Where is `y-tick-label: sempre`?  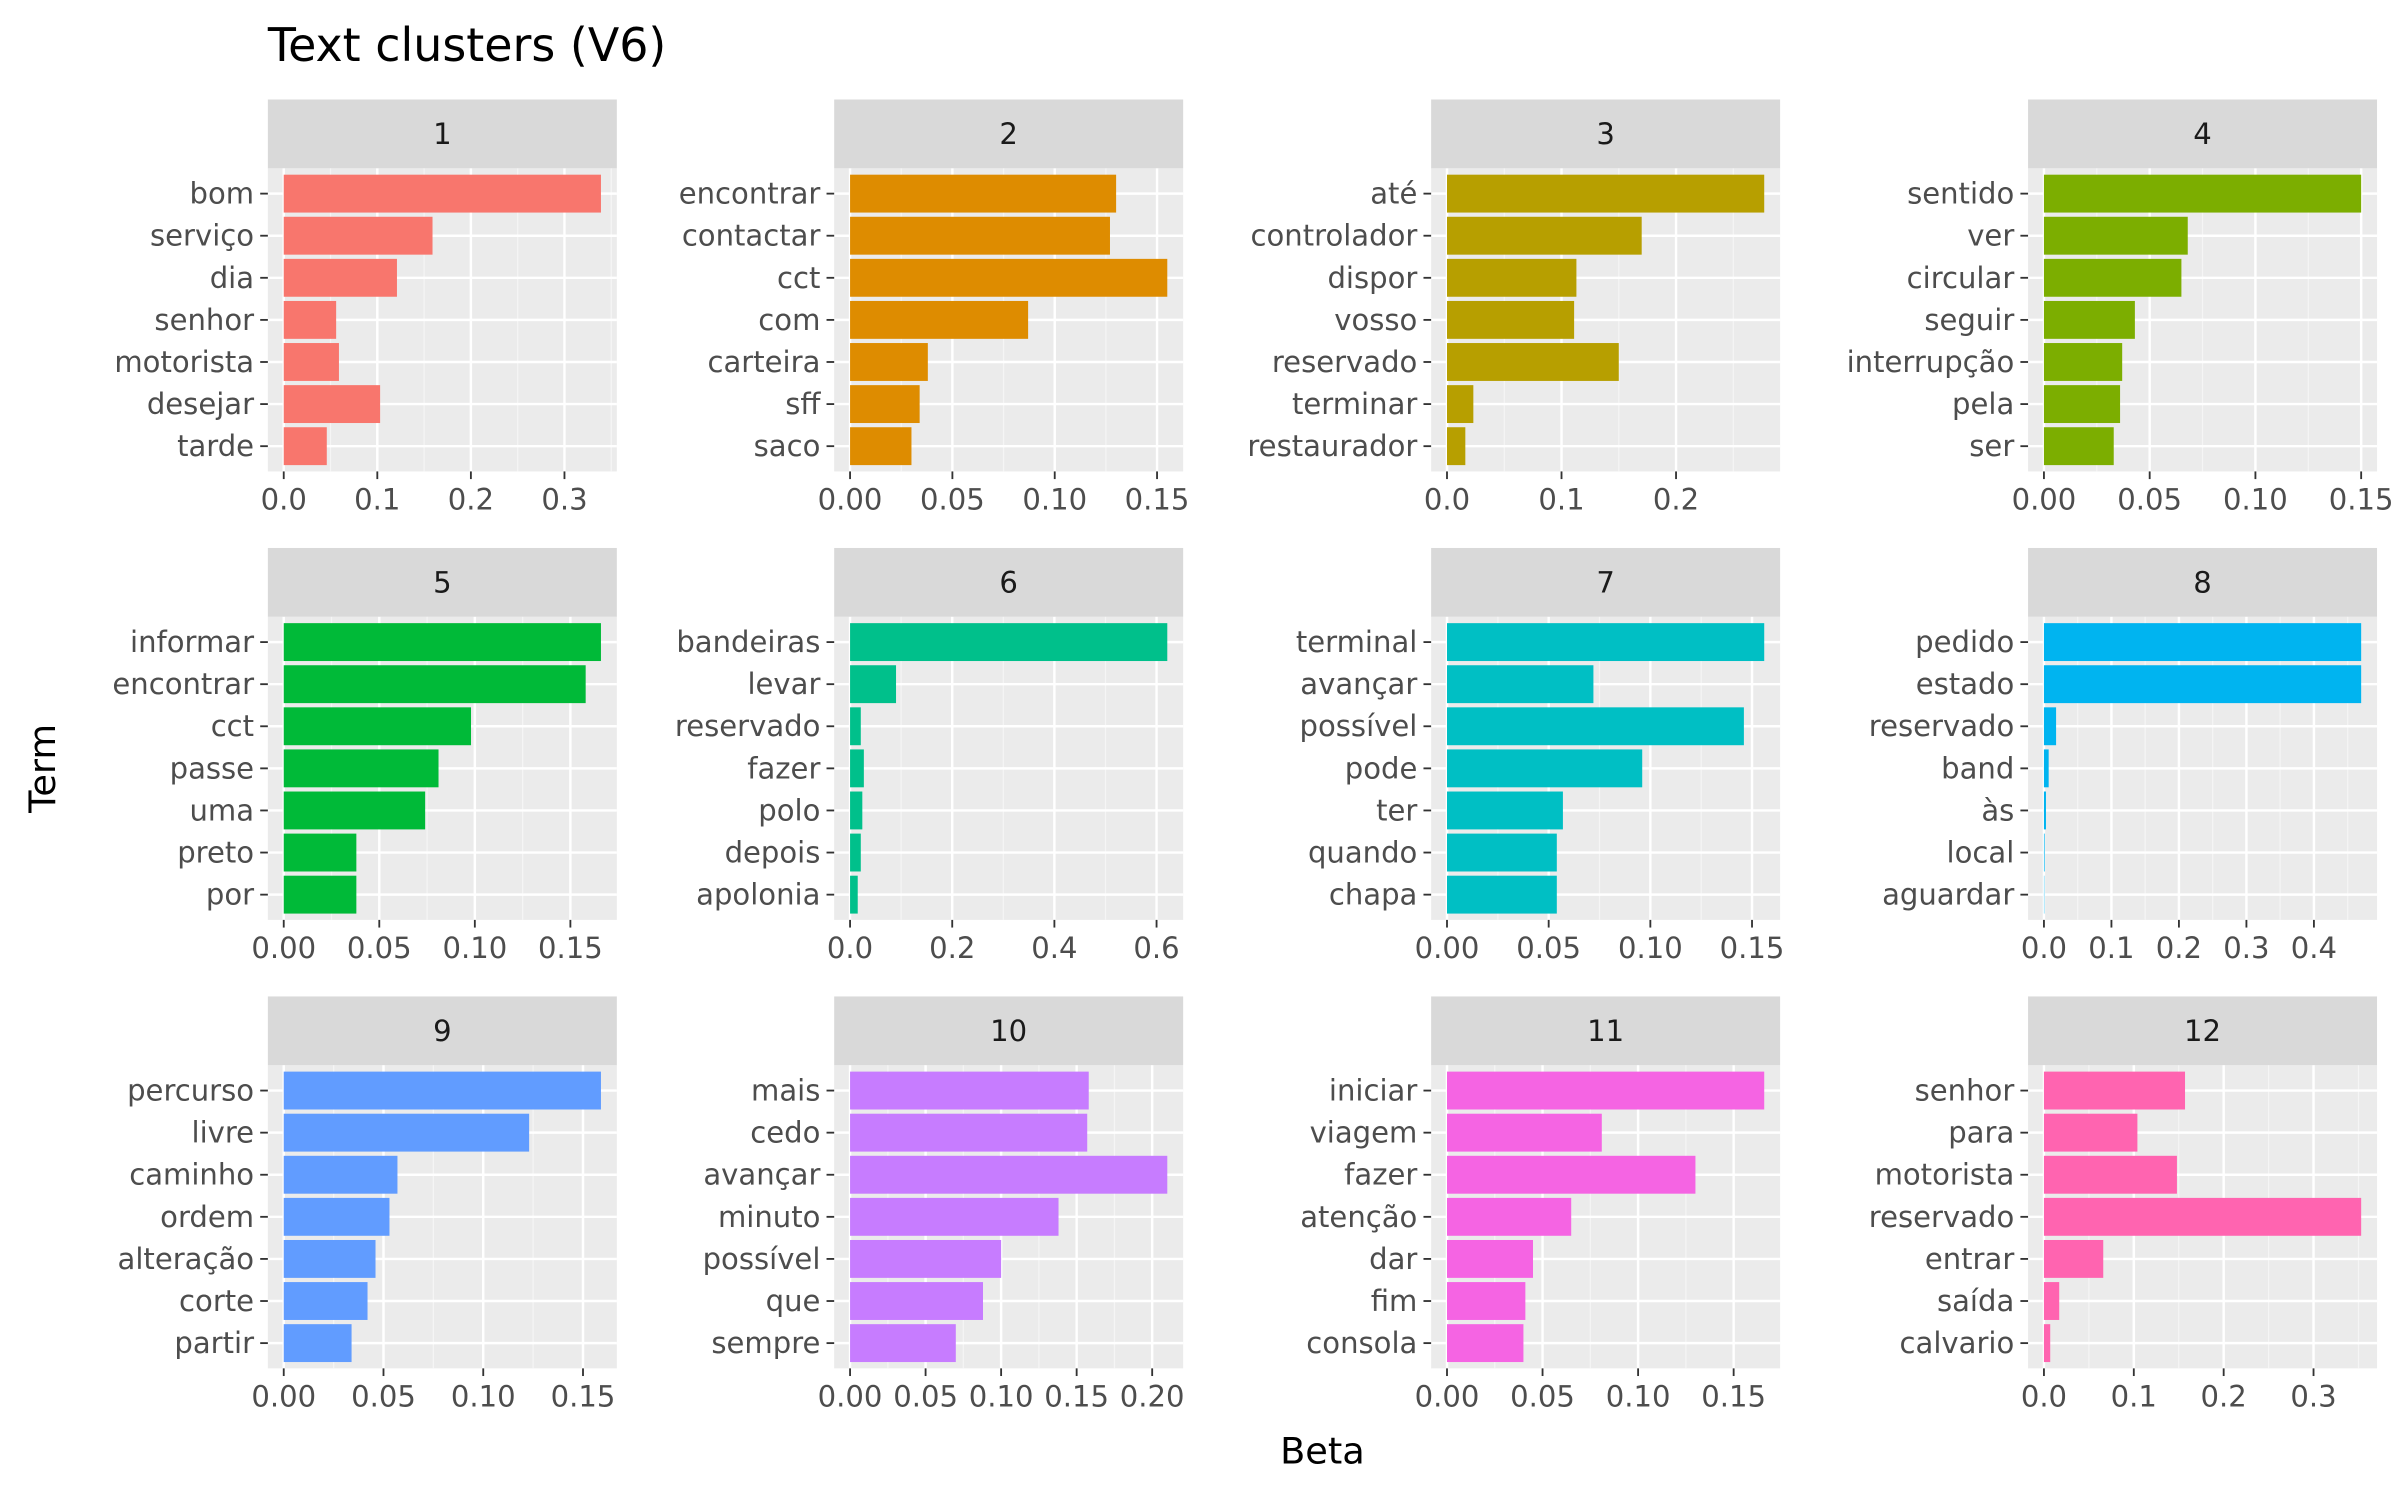
y-tick-label: sempre is located at coordinates (765, 1343).